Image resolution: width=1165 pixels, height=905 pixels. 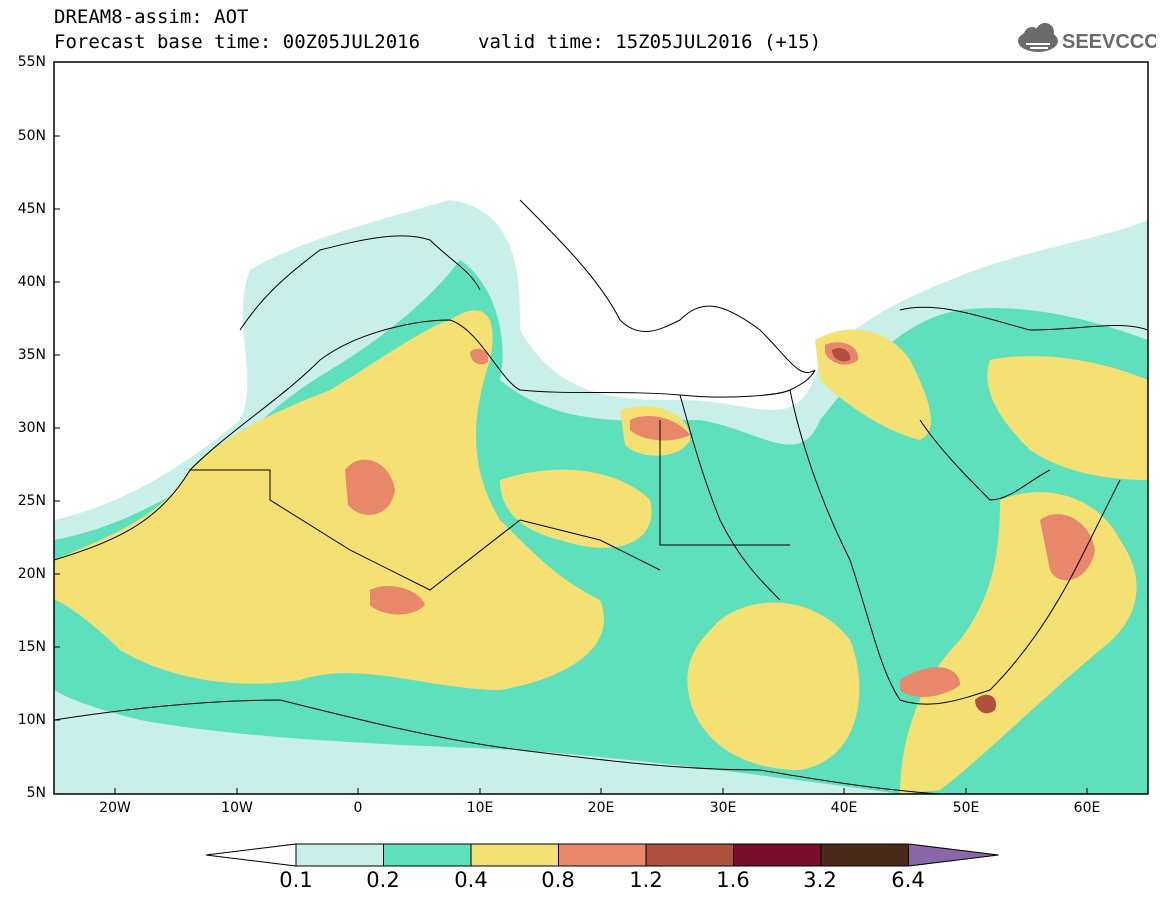 I want to click on contour-0.8-b, so click(x=397, y=600).